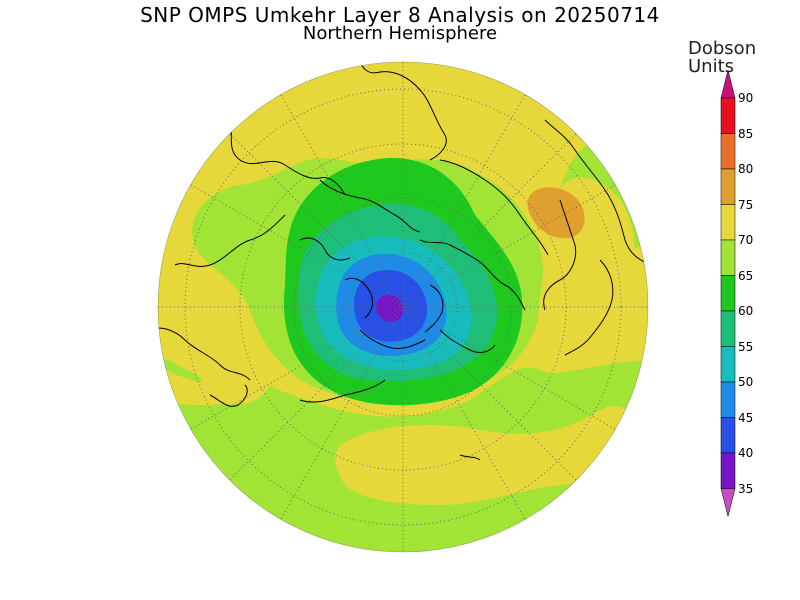  I want to click on colorbar-tick-75: 75, so click(746, 204).